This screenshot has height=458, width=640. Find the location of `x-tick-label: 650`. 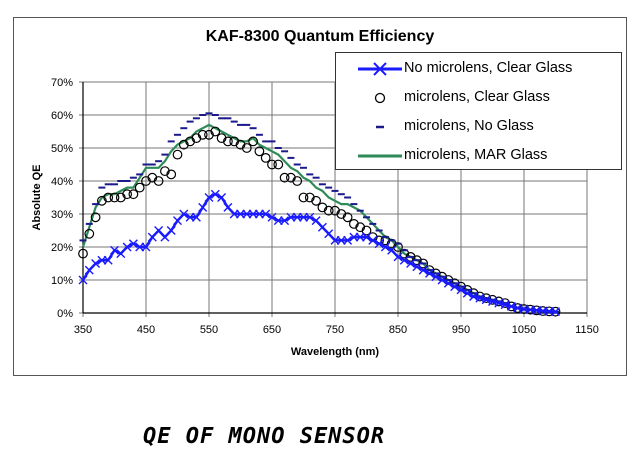

x-tick-label: 650 is located at coordinates (272, 330).